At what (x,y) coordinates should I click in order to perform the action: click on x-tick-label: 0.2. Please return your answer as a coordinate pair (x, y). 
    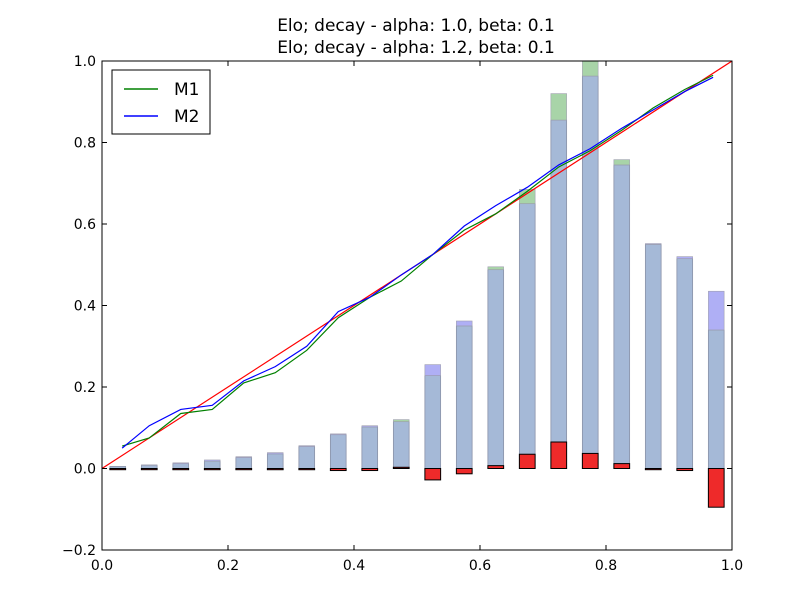
    Looking at the image, I should click on (228, 566).